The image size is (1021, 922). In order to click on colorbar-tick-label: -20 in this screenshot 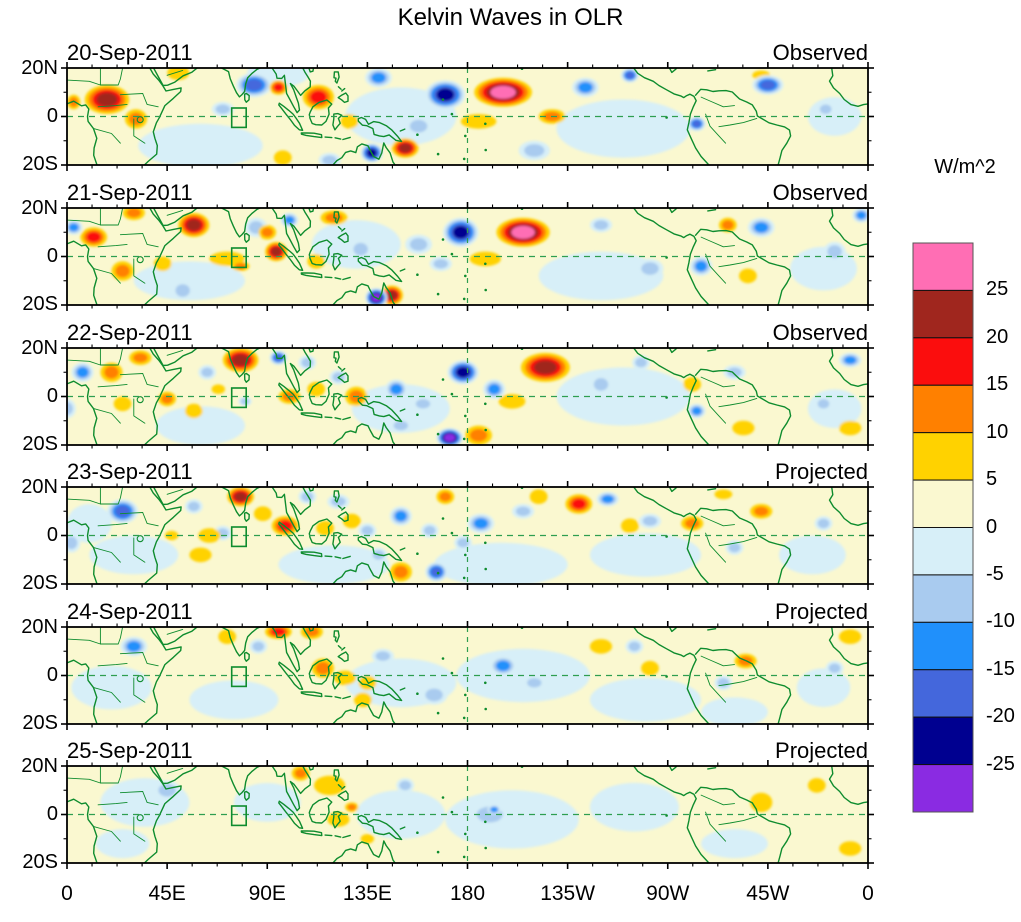, I will do `click(1000, 716)`.